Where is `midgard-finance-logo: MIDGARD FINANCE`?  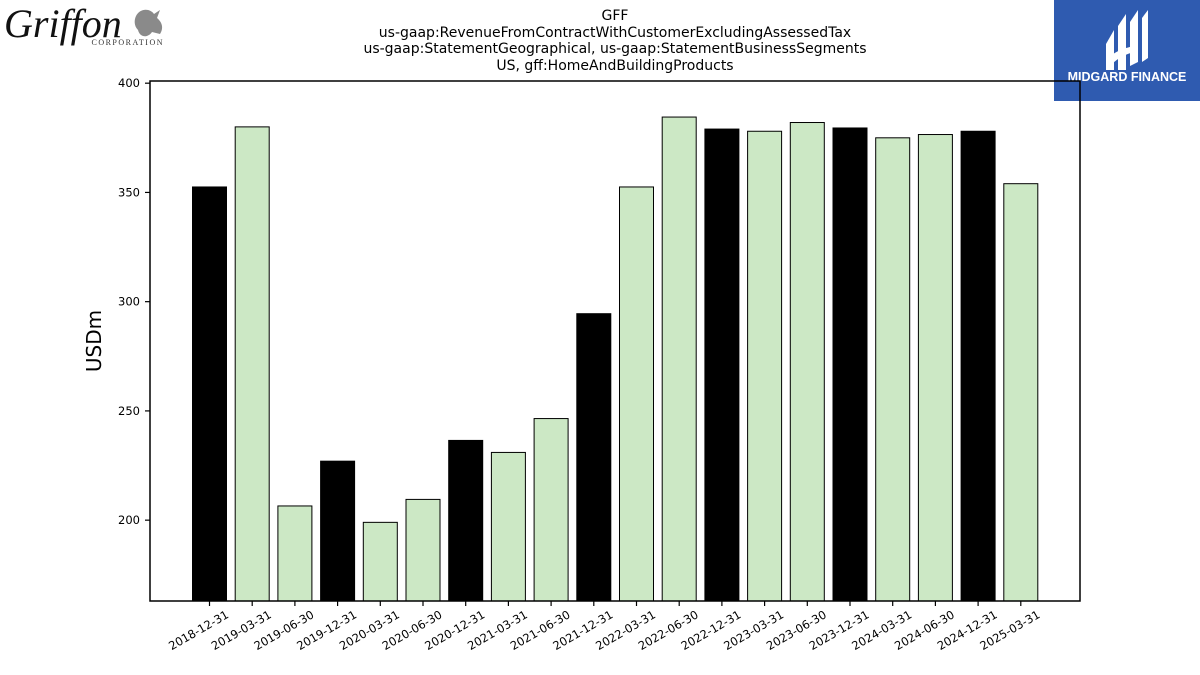 midgard-finance-logo: MIDGARD FINANCE is located at coordinates (1127, 50).